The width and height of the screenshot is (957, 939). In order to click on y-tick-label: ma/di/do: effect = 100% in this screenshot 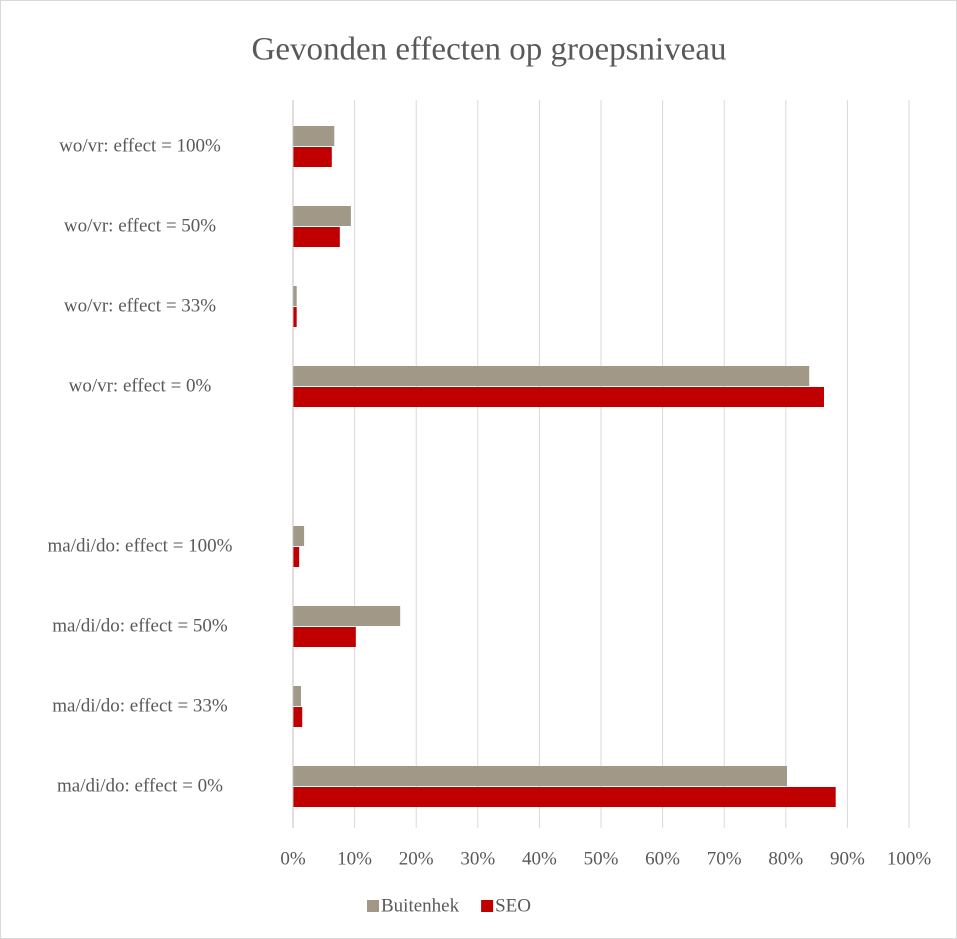, I will do `click(139, 545)`.